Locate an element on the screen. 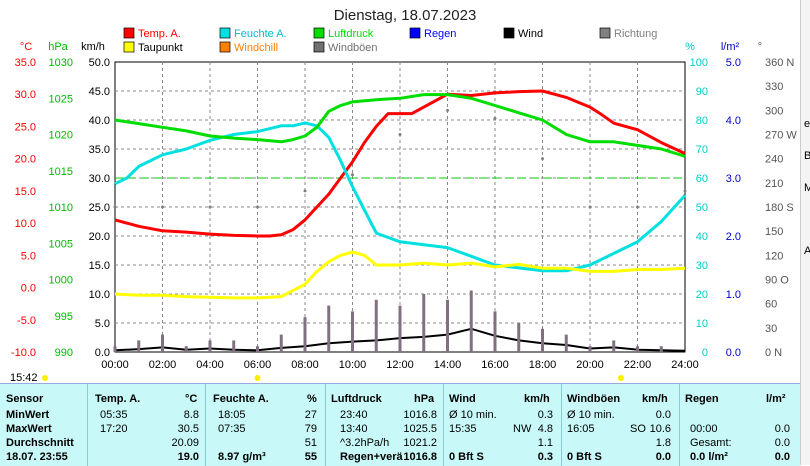  axis-tick-label-temp: 25.0 is located at coordinates (25, 127).